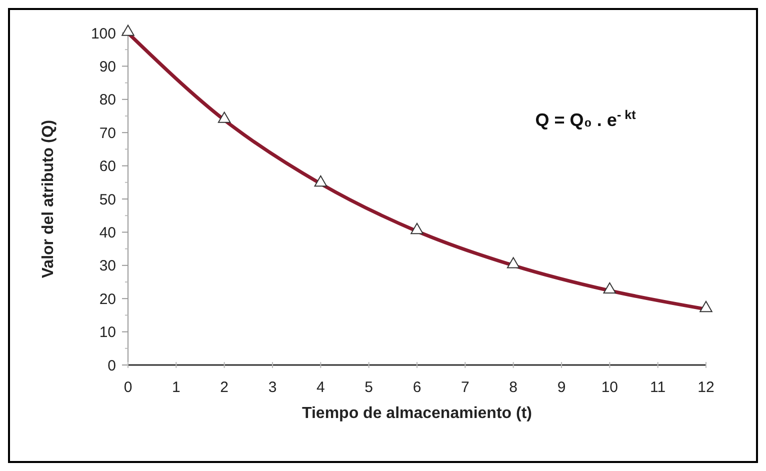 This screenshot has height=471, width=766. I want to click on y-tick-label: 20, so click(107, 299).